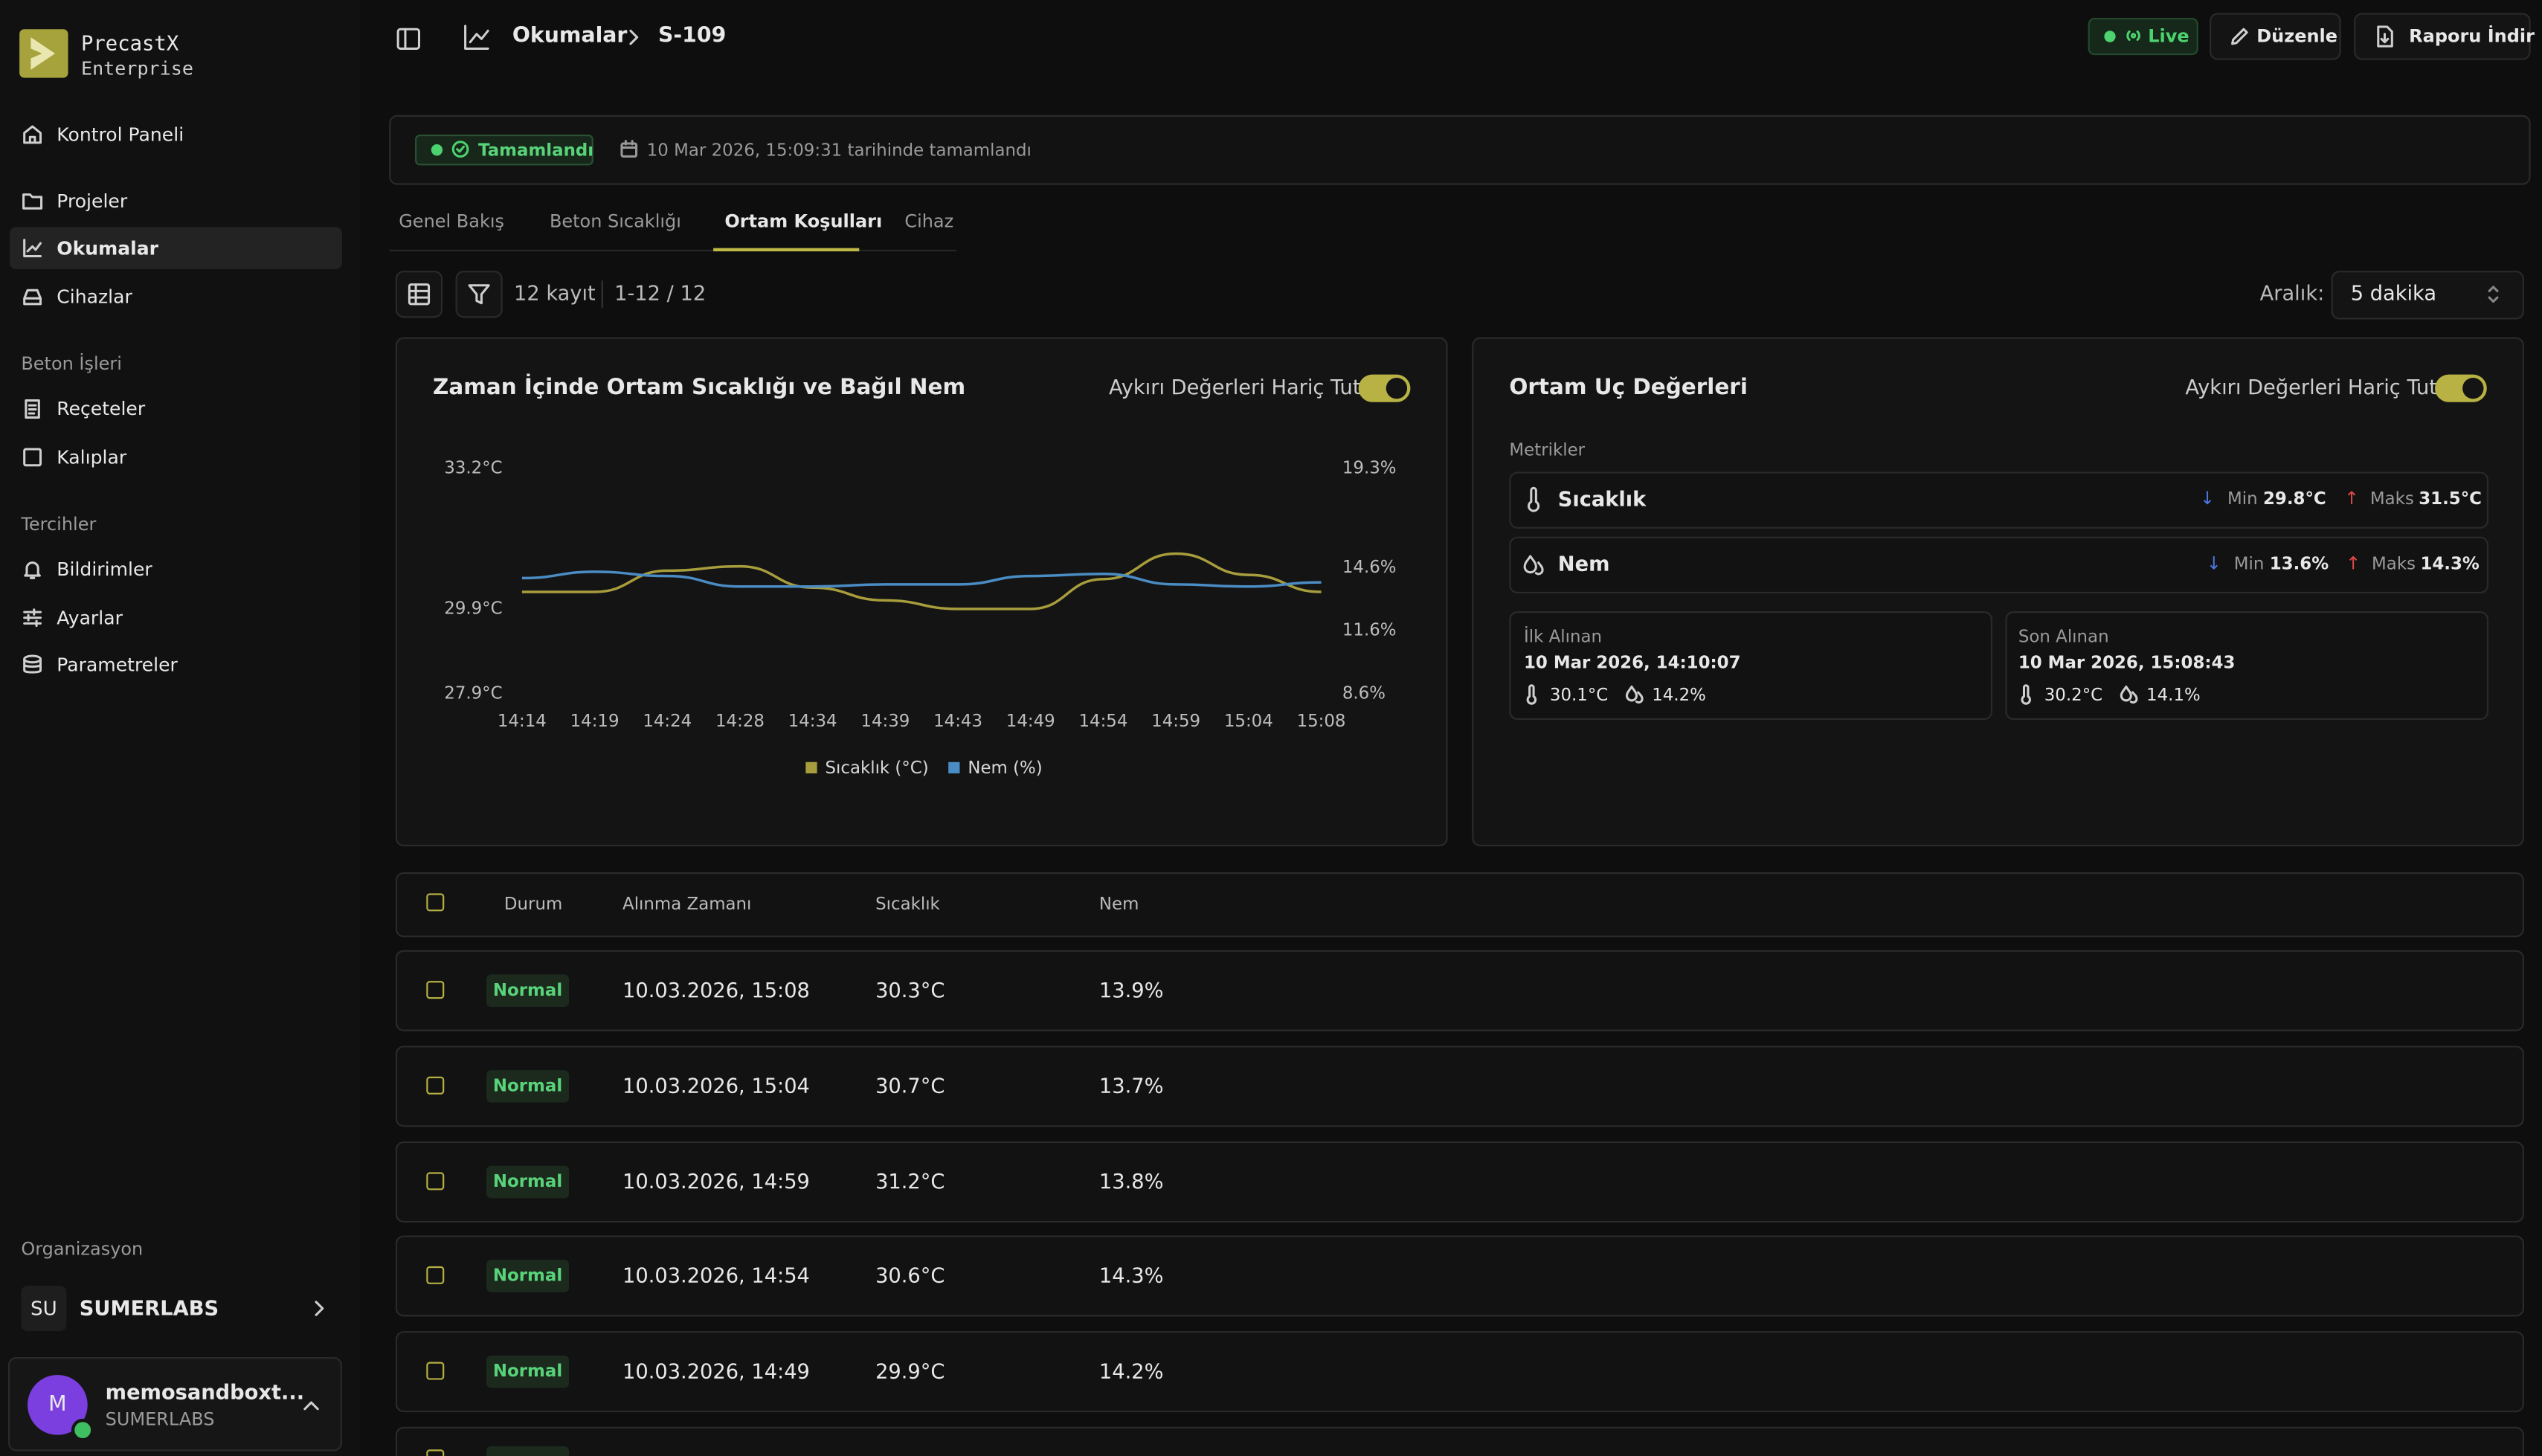 This screenshot has width=2542, height=1456. Describe the element at coordinates (43, 54) in the screenshot. I see `logo` at that location.